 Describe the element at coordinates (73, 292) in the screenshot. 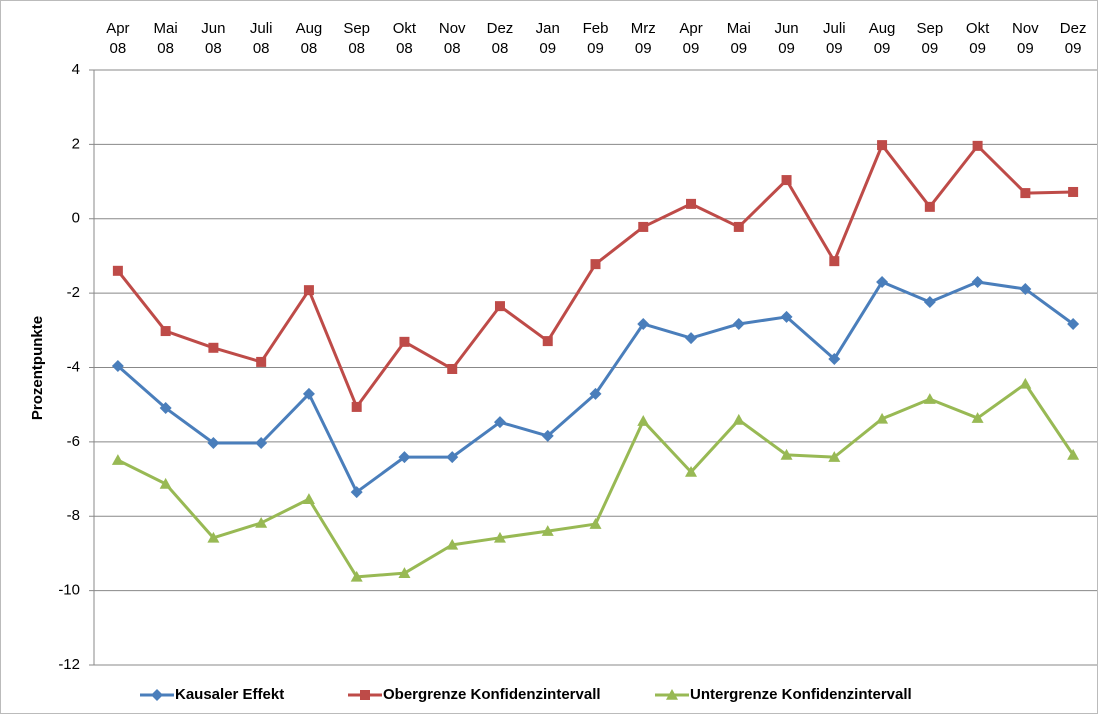

I see `y-tick-label: -2` at that location.